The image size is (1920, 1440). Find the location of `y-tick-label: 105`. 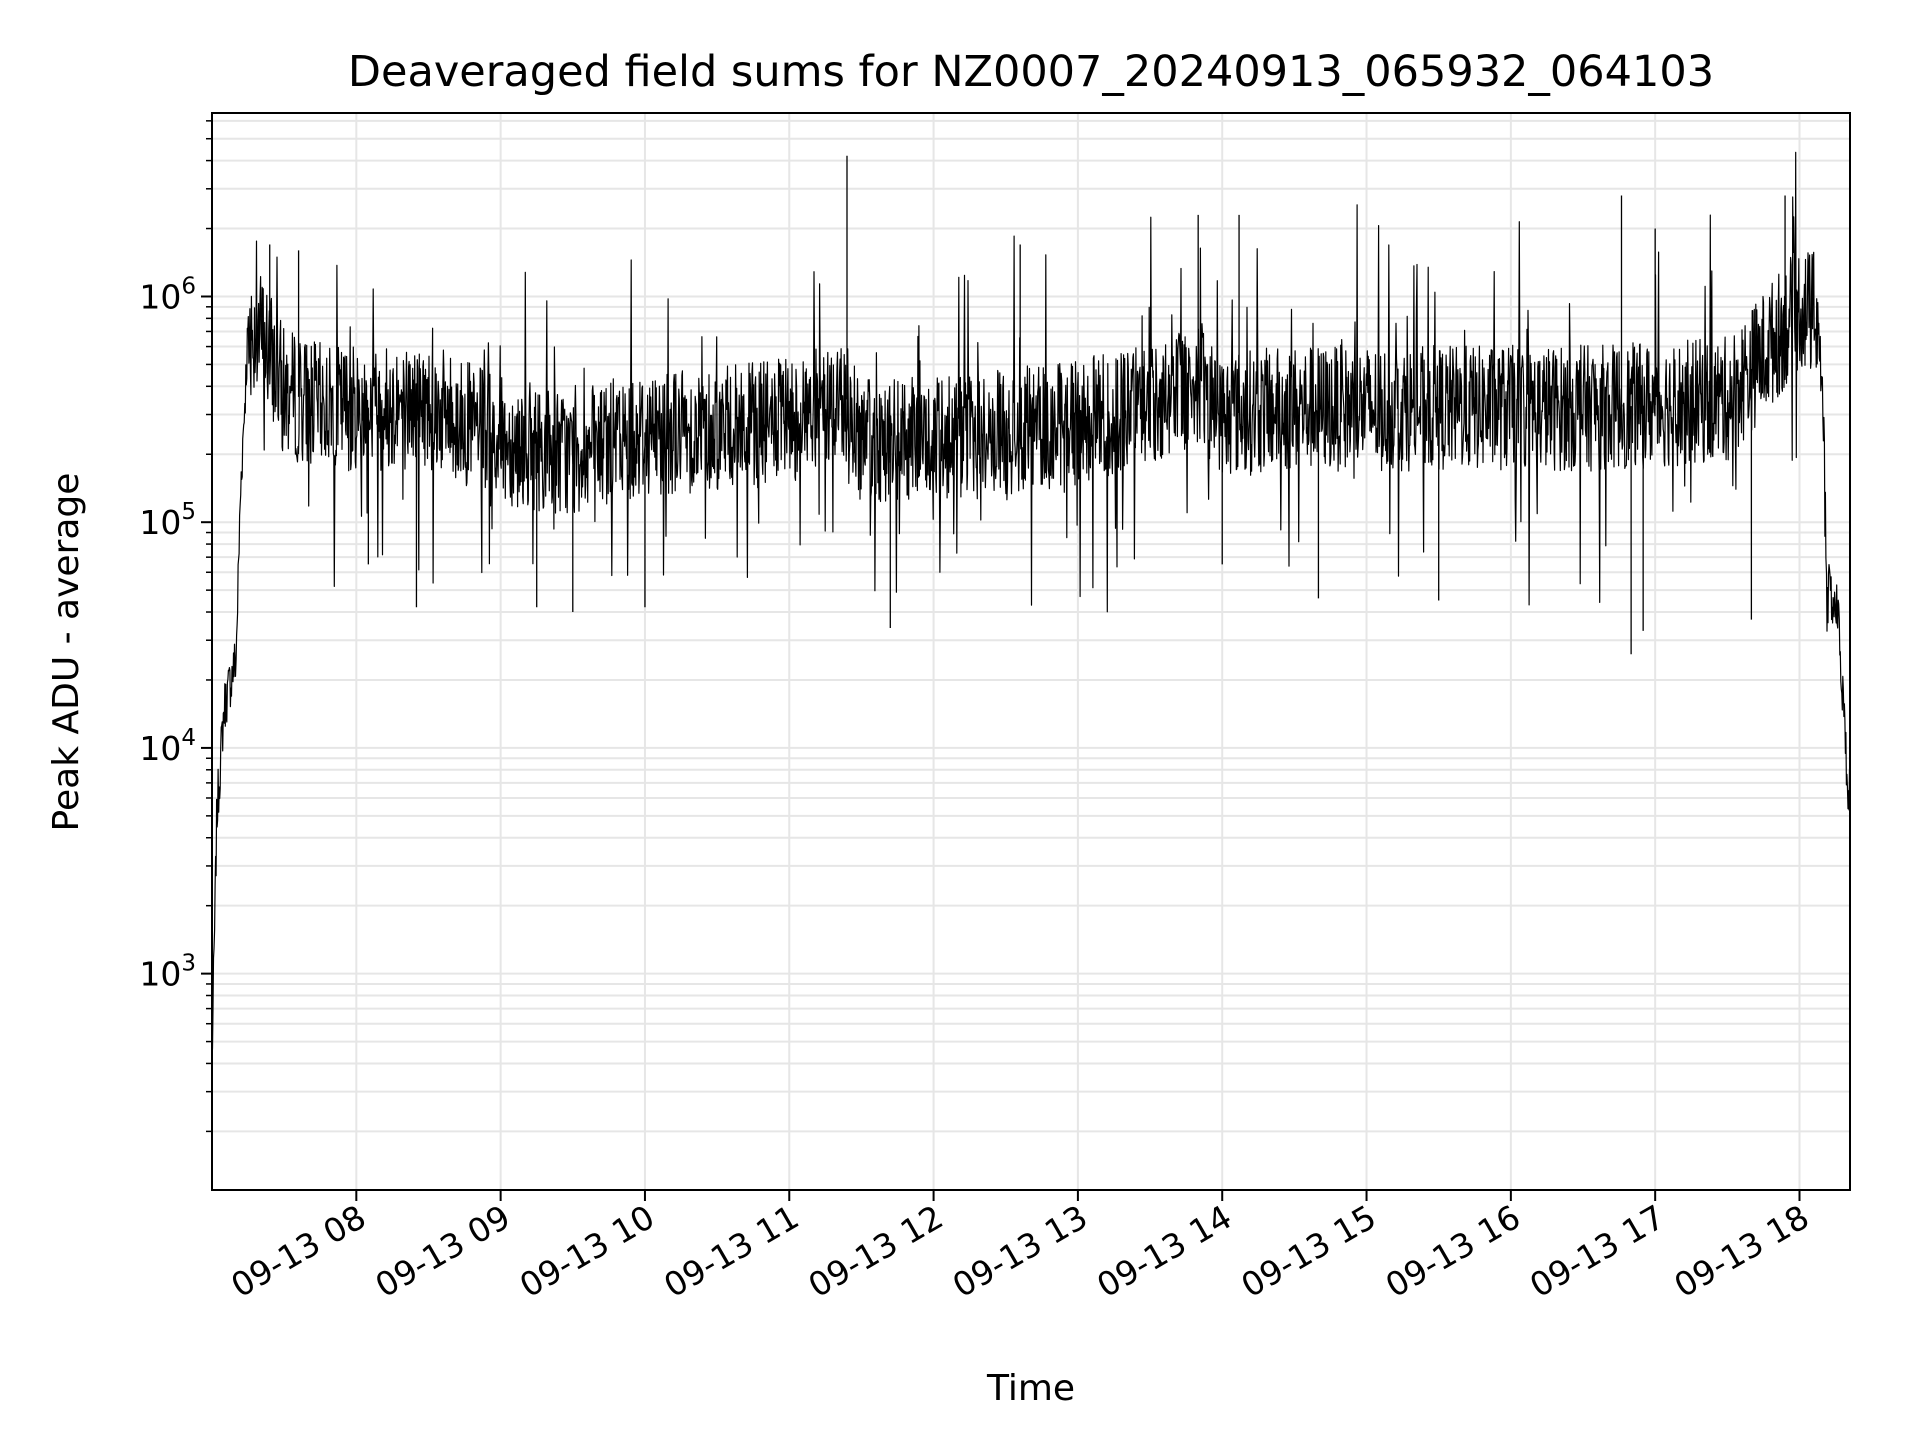

y-tick-label: 105 is located at coordinates (167, 520).